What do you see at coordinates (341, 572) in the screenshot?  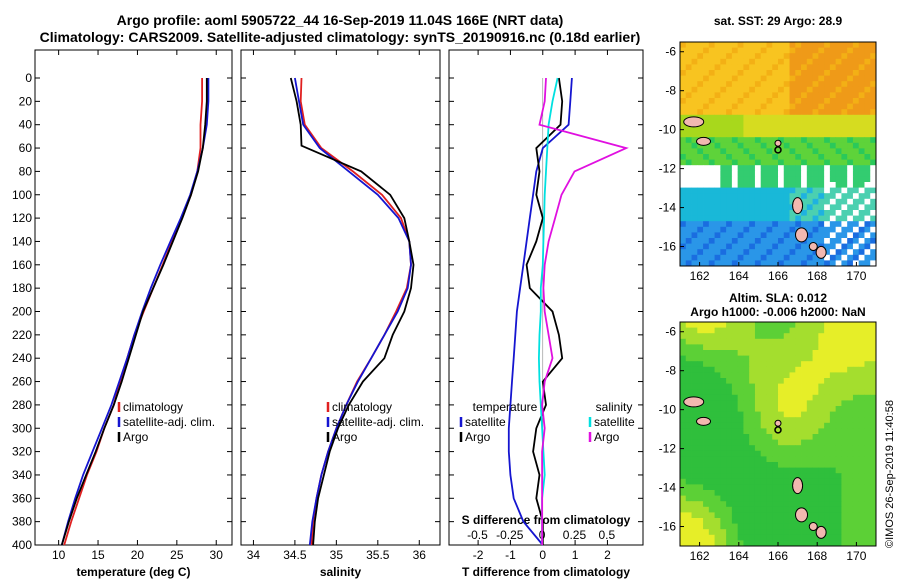 I see `x-axis-label-1: salinity` at bounding box center [341, 572].